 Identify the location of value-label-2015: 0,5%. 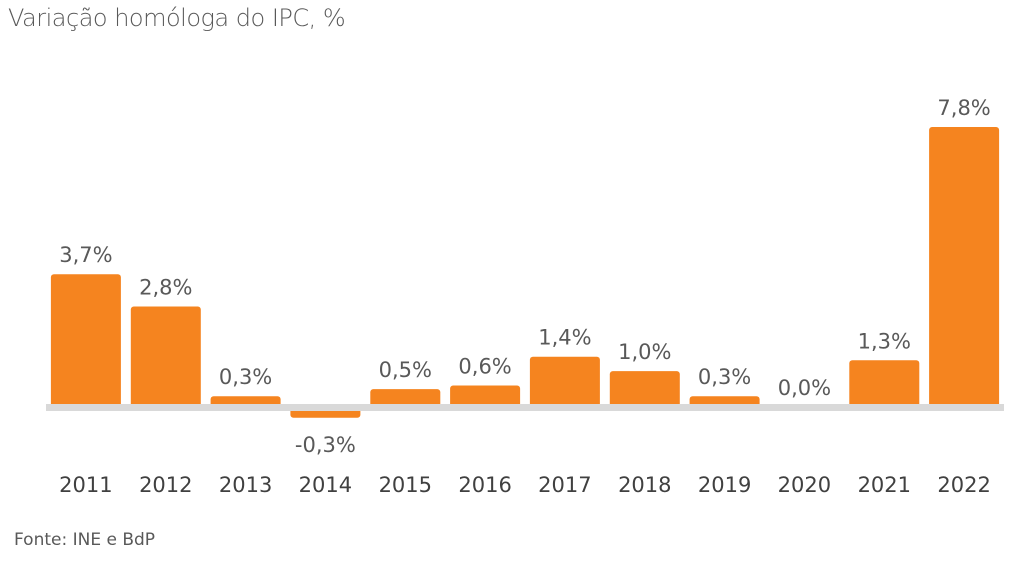
(405, 370).